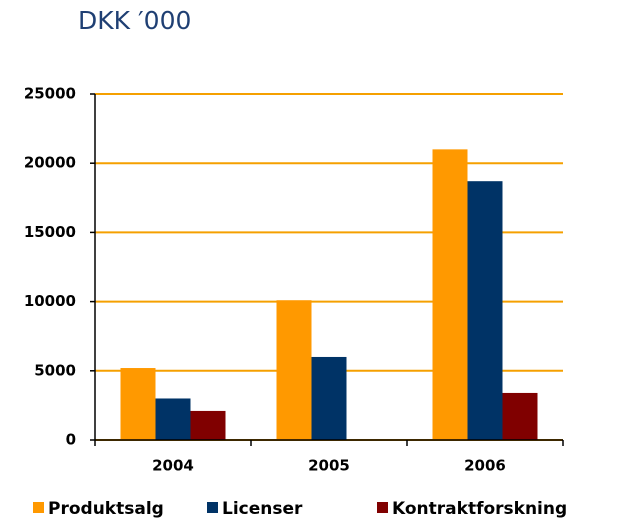 Image resolution: width=618 pixels, height=526 pixels. Describe the element at coordinates (50, 163) in the screenshot. I see `y-tick-label: 20000` at that location.